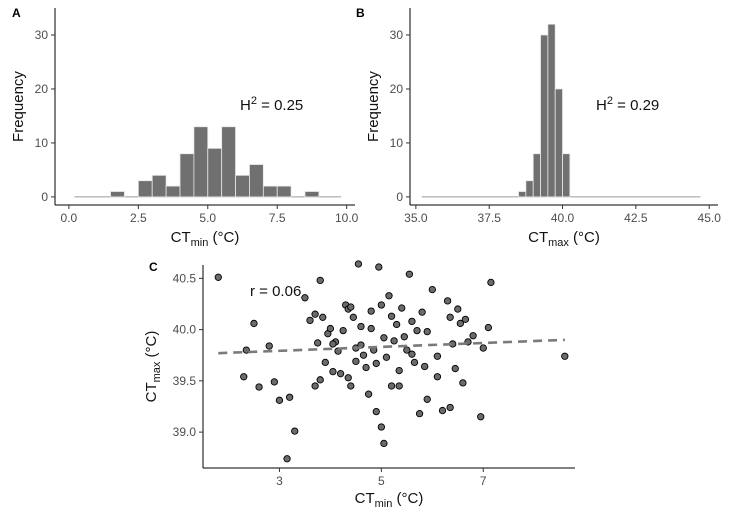 Image resolution: width=729 pixels, height=512 pixels. I want to click on x-tick-label: 2.5, so click(138, 218).